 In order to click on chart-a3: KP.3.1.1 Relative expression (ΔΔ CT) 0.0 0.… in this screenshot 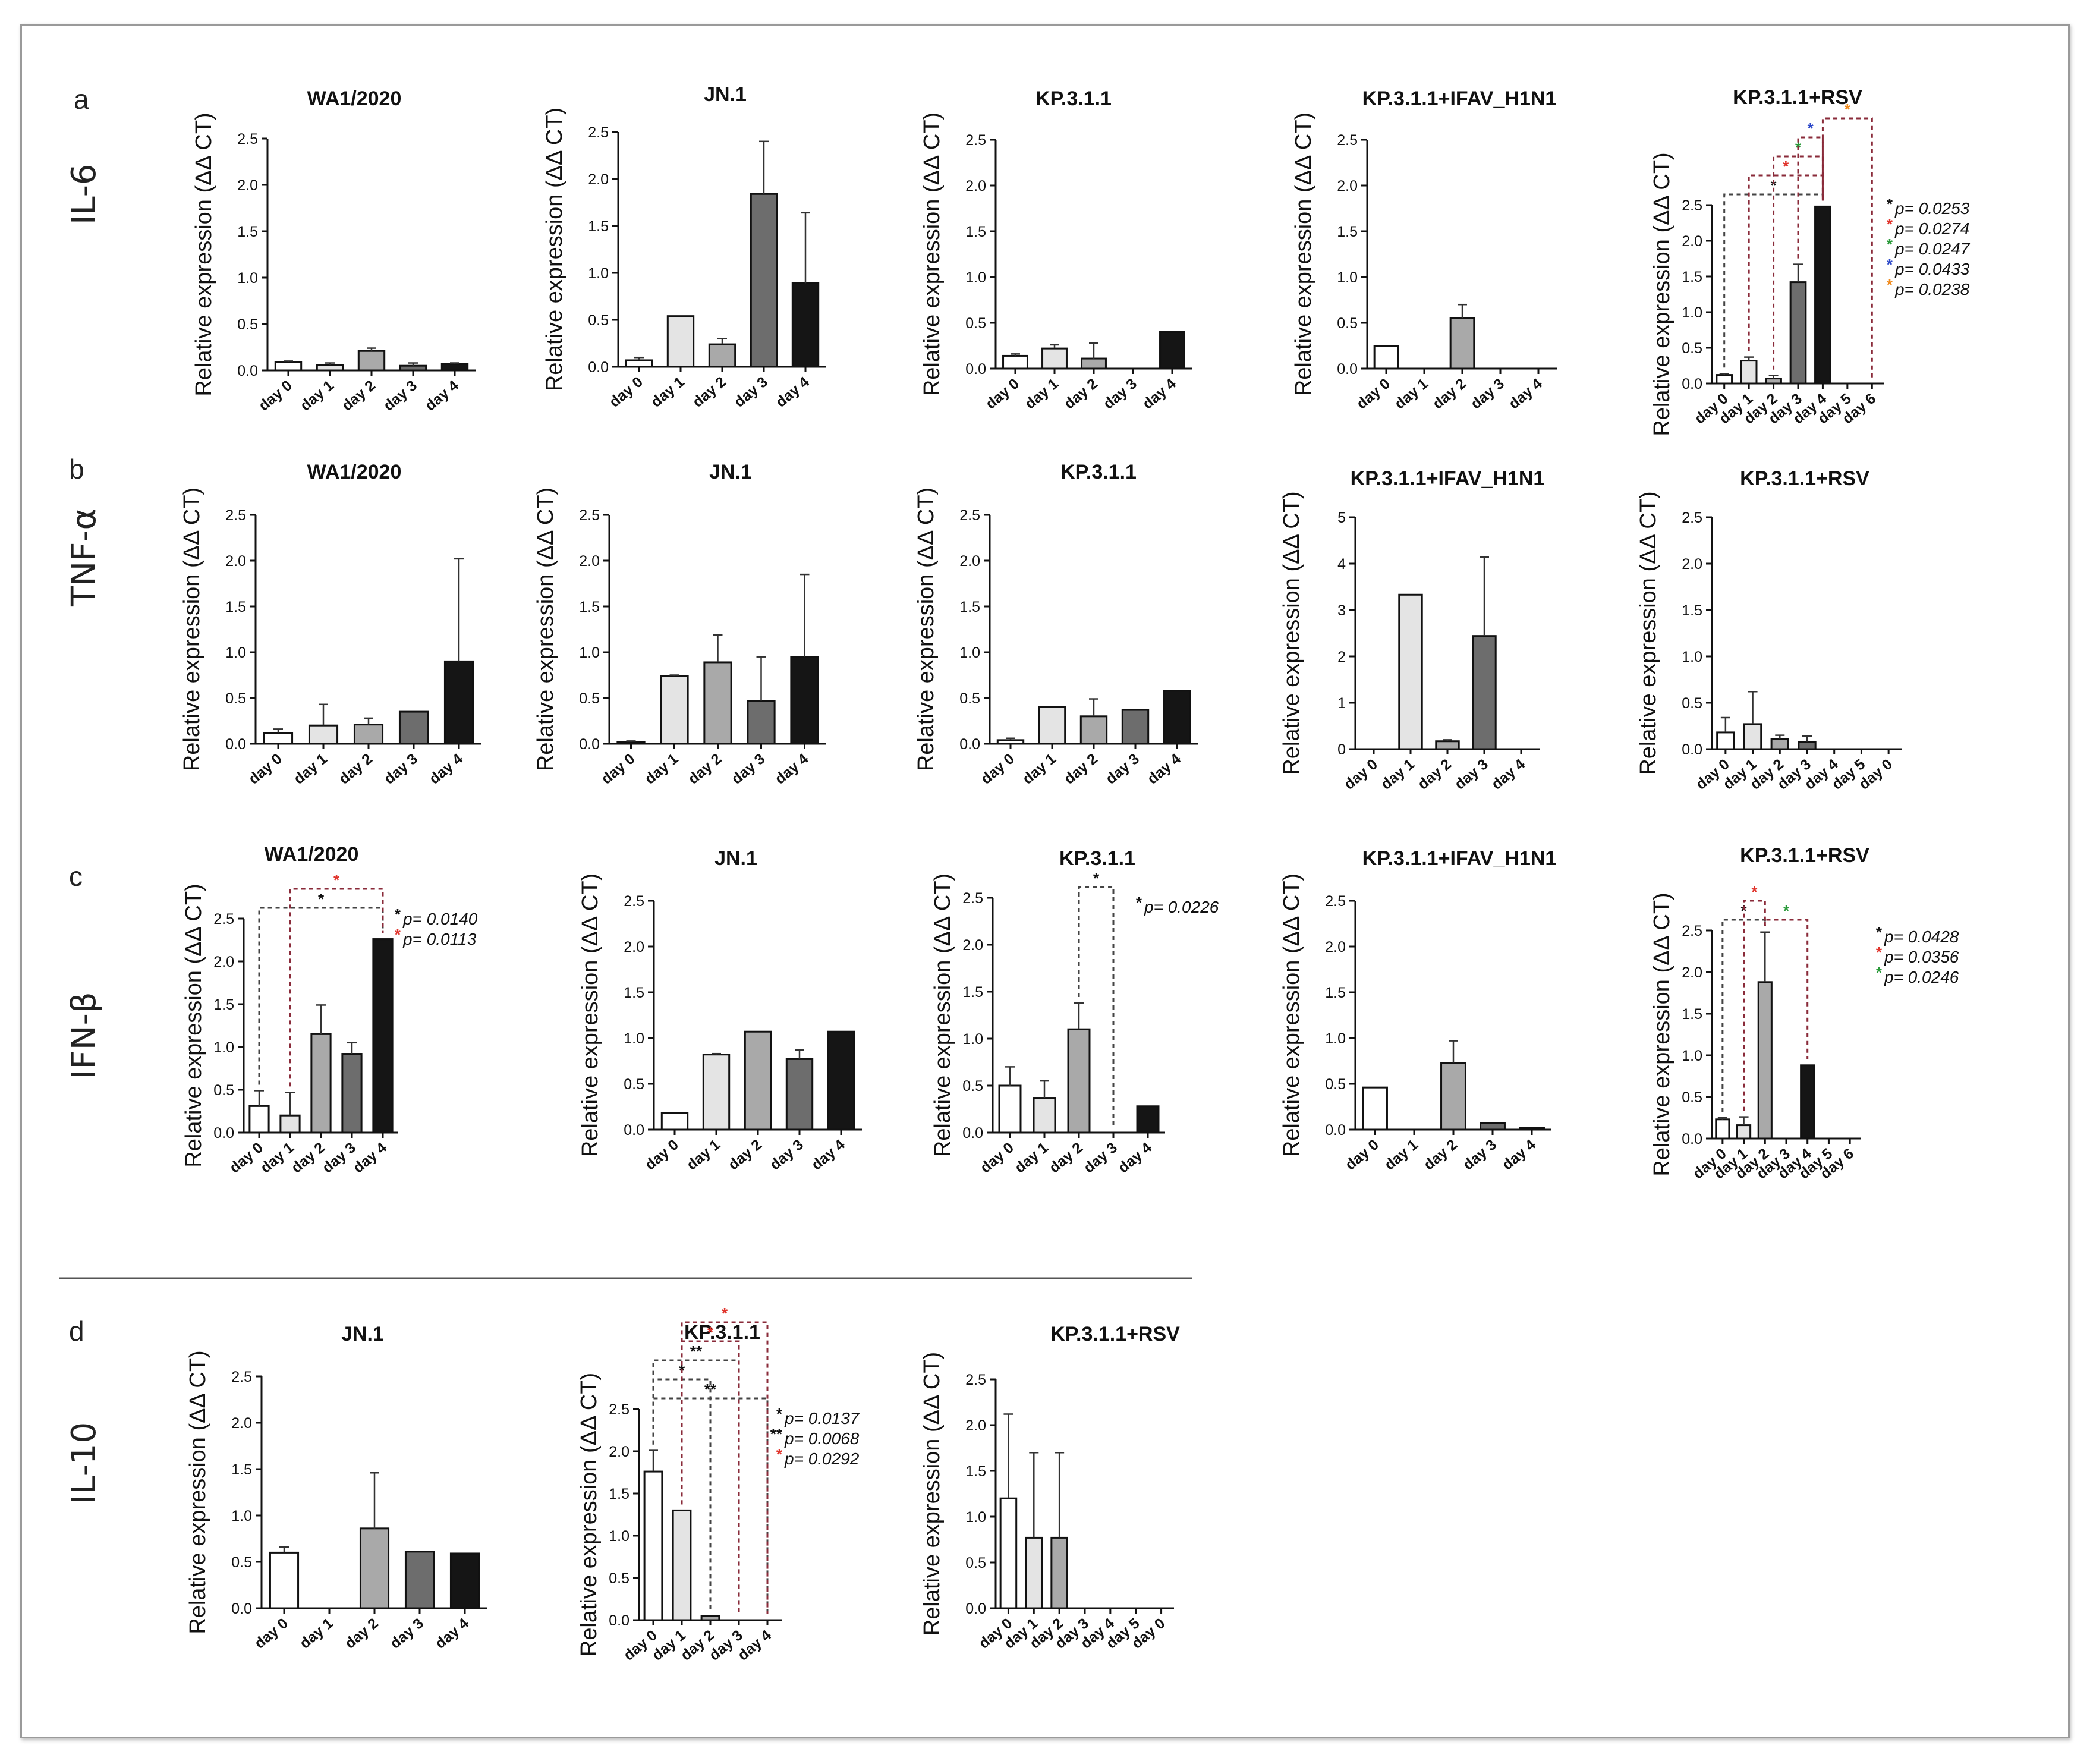, I will do `click(1056, 250)`.